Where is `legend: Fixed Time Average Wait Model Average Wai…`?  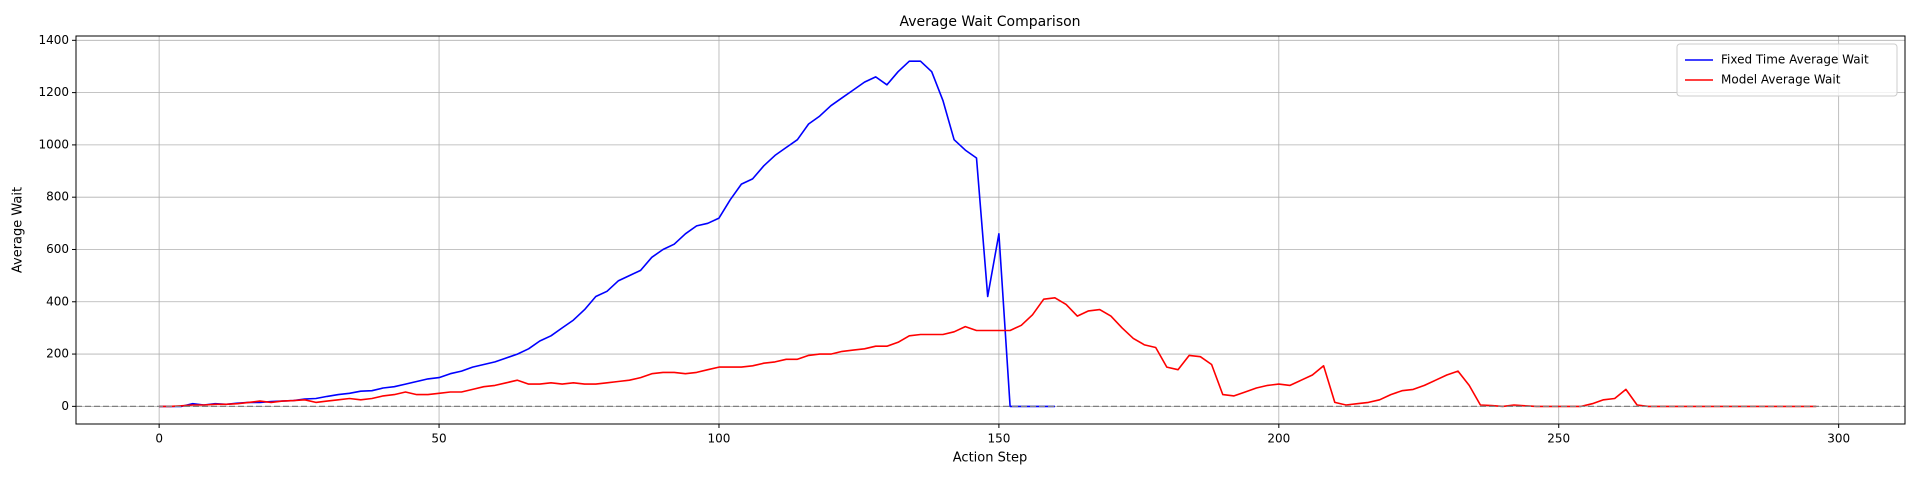
legend: Fixed Time Average Wait Model Average Wai… is located at coordinates (1787, 70).